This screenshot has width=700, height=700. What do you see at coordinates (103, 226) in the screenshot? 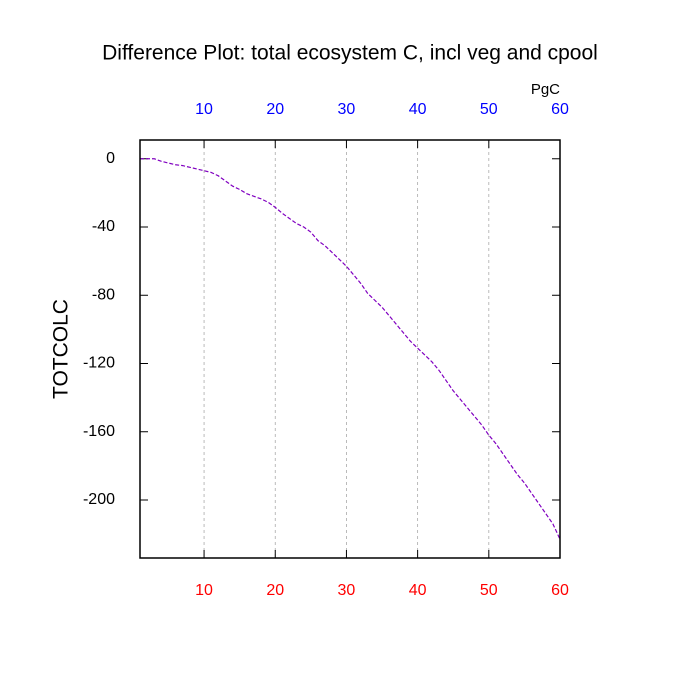
I see `y-tick-label: -40` at bounding box center [103, 226].